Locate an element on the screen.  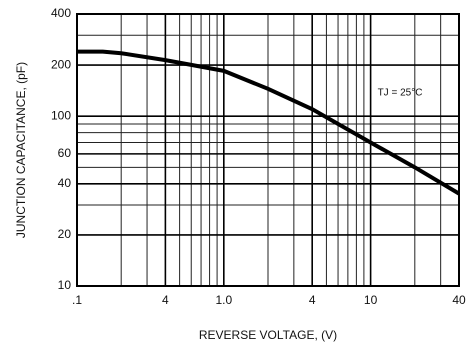
annotation: TJ = 25°C is located at coordinates (400, 93).